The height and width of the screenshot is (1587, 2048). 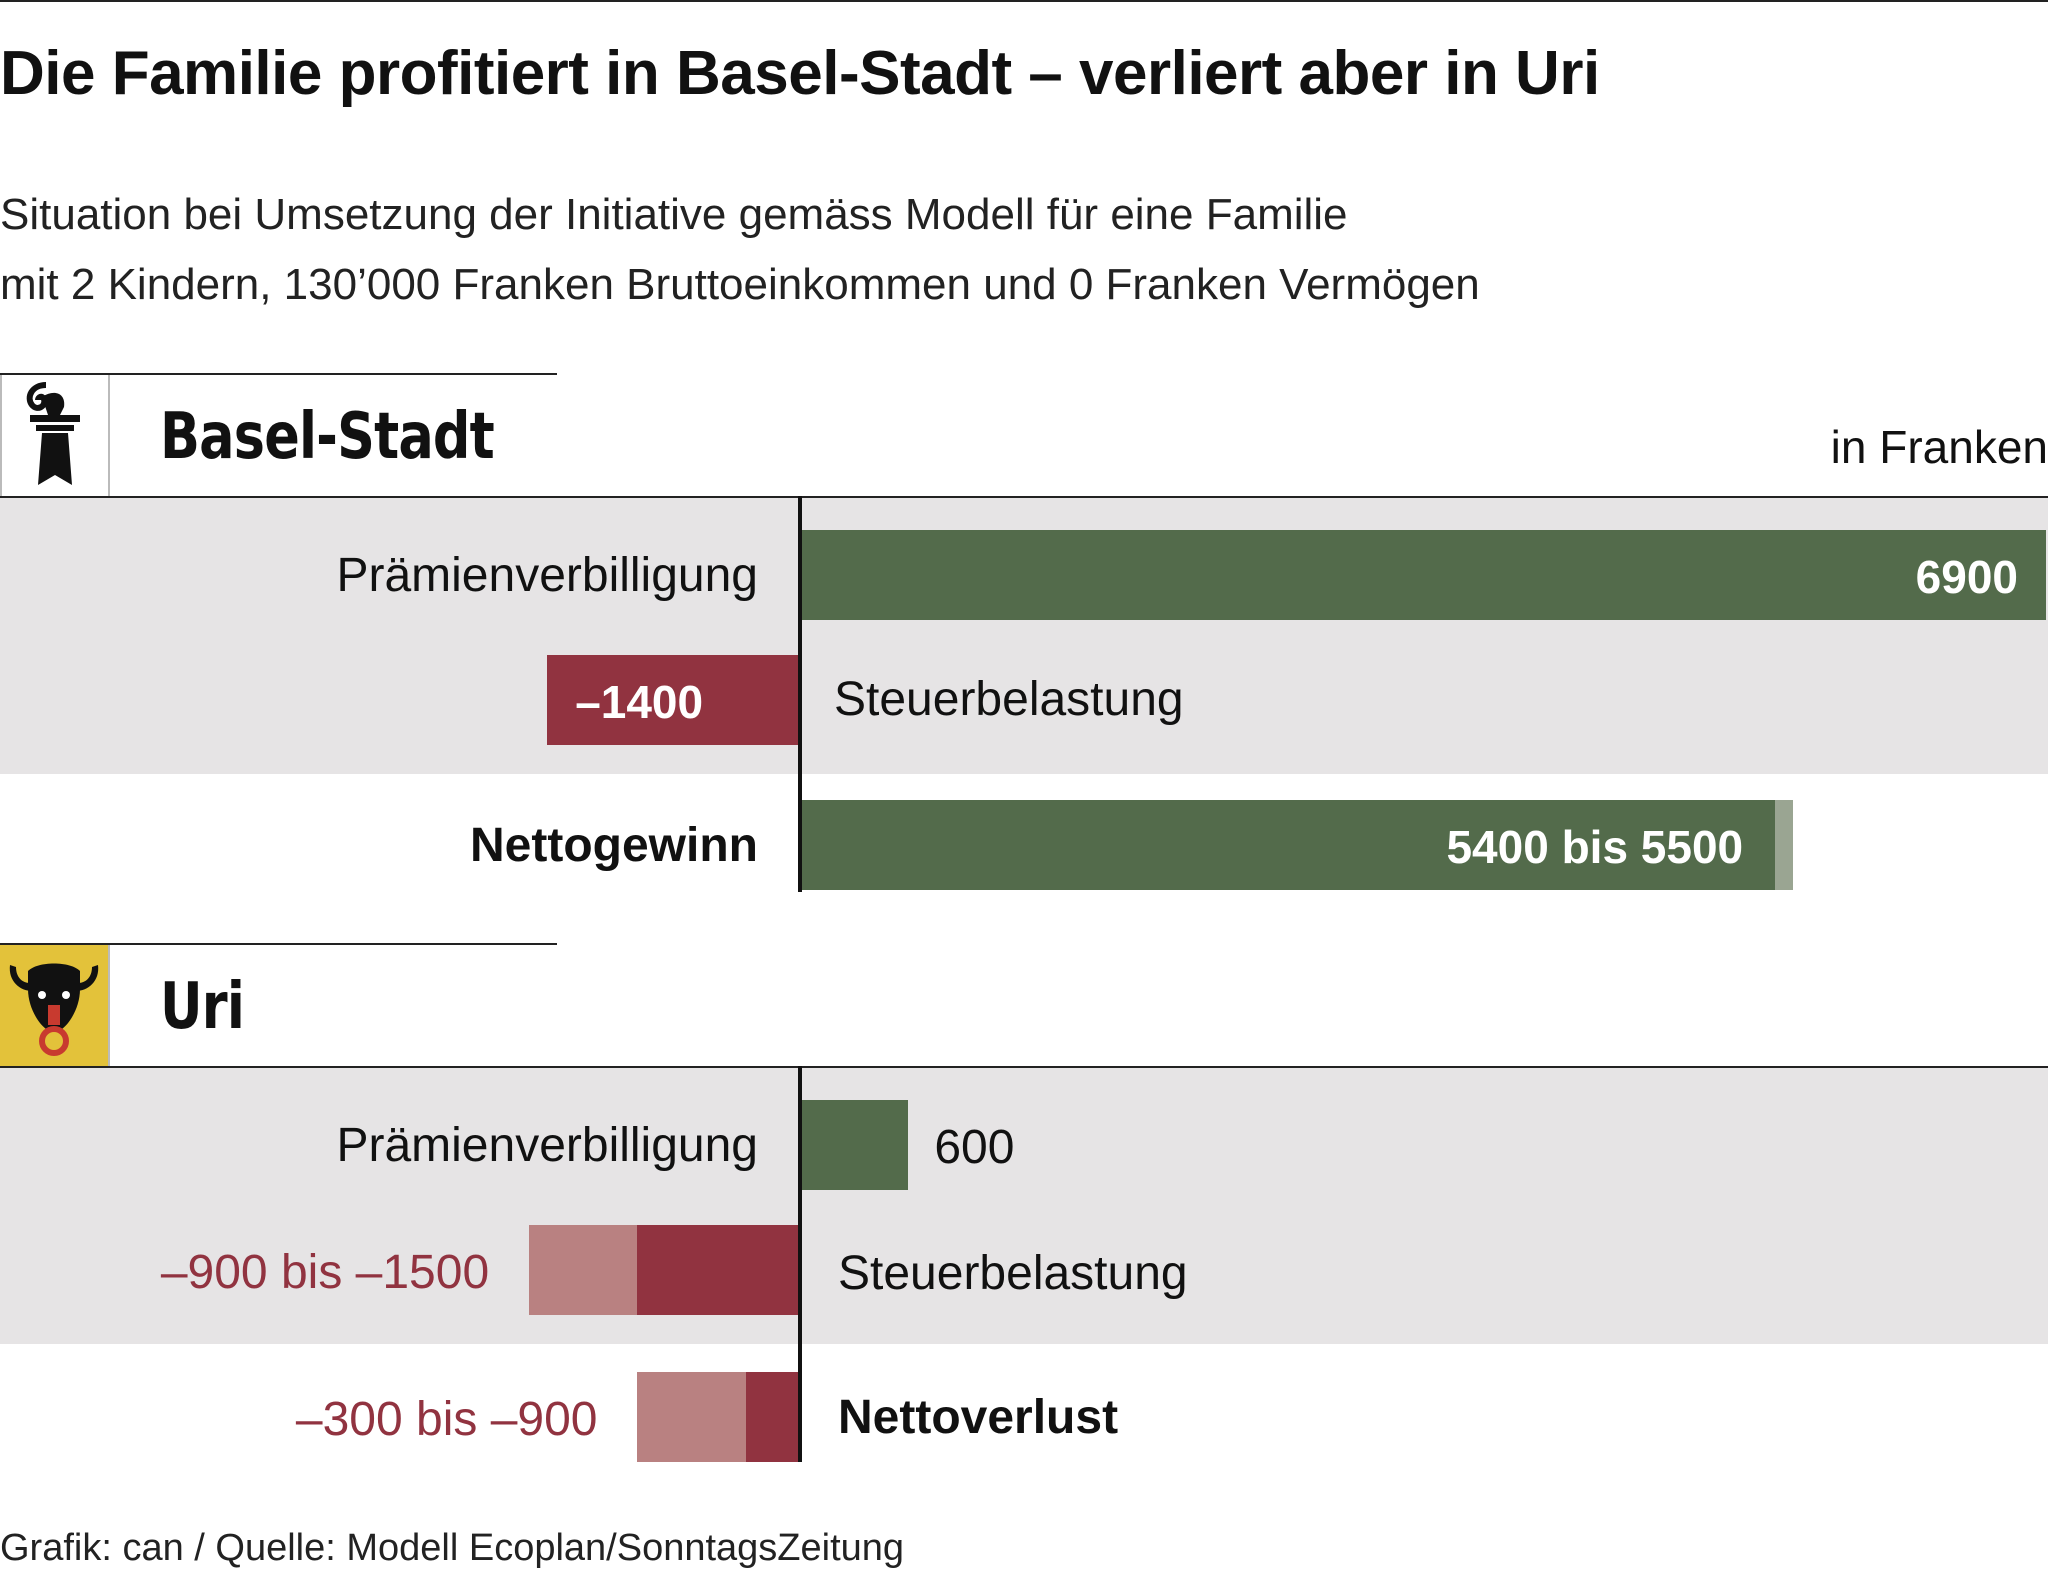 I want to click on uri-header-baseline, so click(x=1024, y=1067).